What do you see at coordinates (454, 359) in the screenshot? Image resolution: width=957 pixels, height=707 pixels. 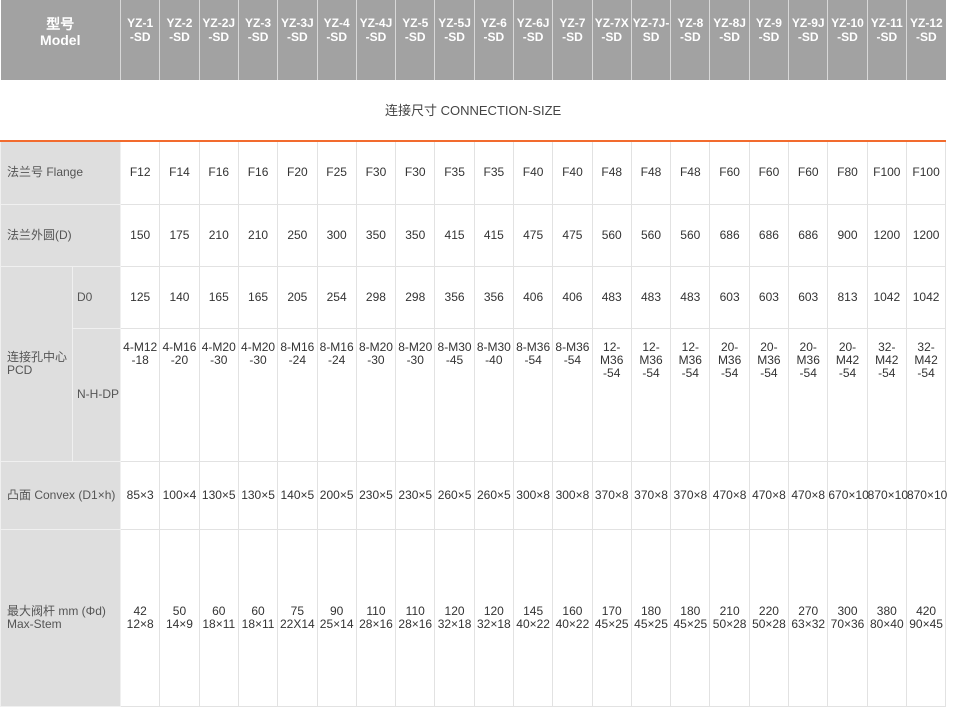 I see `value-line2: -45` at bounding box center [454, 359].